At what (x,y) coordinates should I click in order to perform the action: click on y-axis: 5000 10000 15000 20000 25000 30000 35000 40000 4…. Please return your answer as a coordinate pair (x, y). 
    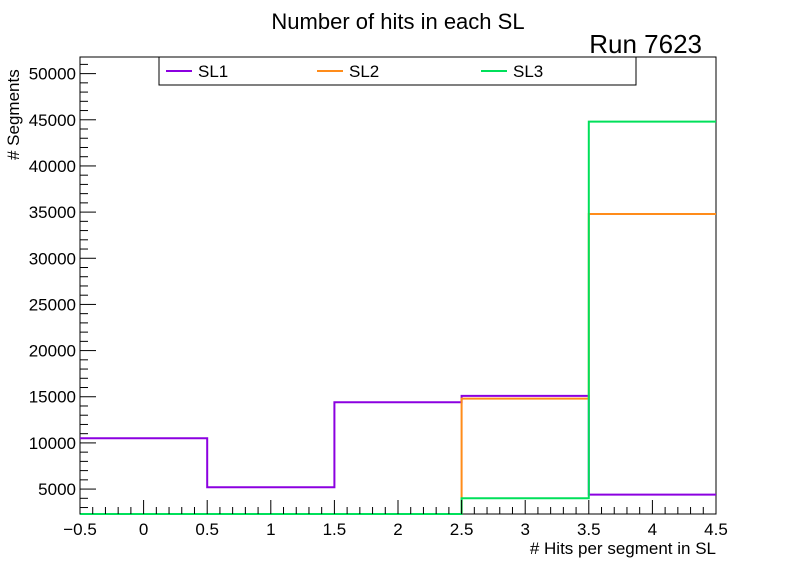
    Looking at the image, I should click on (62, 286).